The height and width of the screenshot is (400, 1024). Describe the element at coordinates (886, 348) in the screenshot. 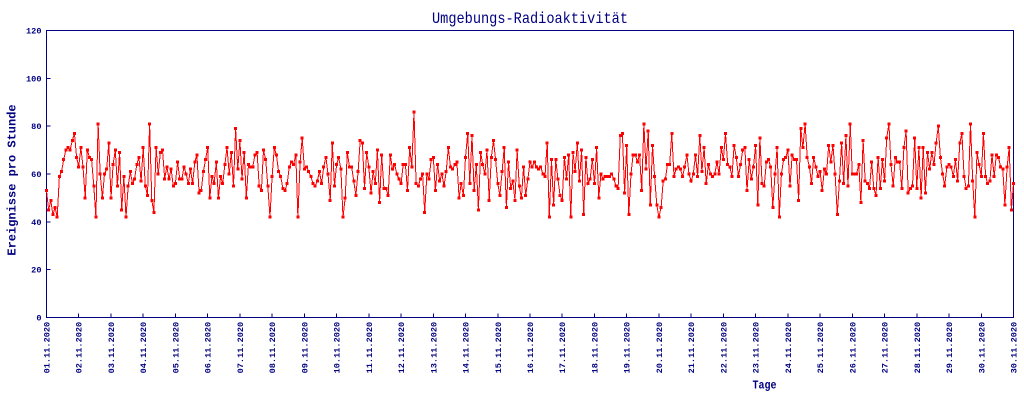

I see `svg-text: 27.11.2020` at that location.